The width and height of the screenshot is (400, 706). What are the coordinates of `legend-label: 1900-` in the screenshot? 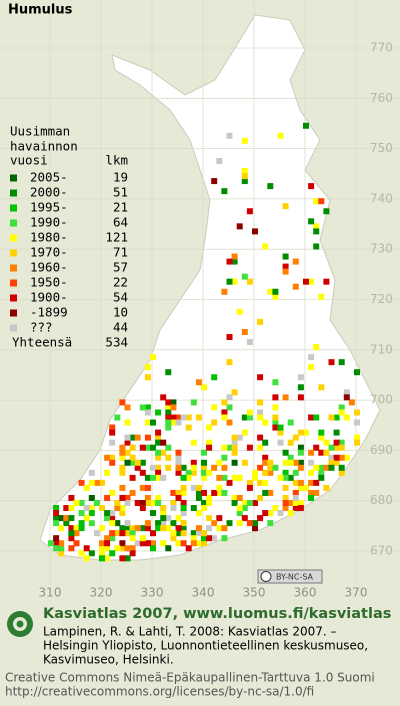 It's located at (49, 297).